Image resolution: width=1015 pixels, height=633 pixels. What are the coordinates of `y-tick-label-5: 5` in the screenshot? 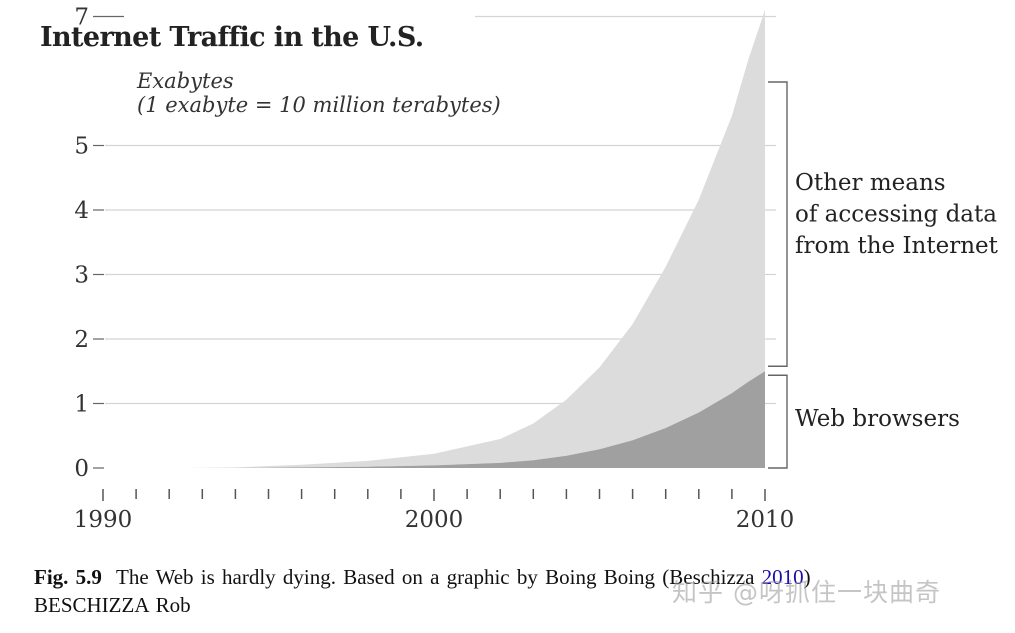 It's located at (81, 147).